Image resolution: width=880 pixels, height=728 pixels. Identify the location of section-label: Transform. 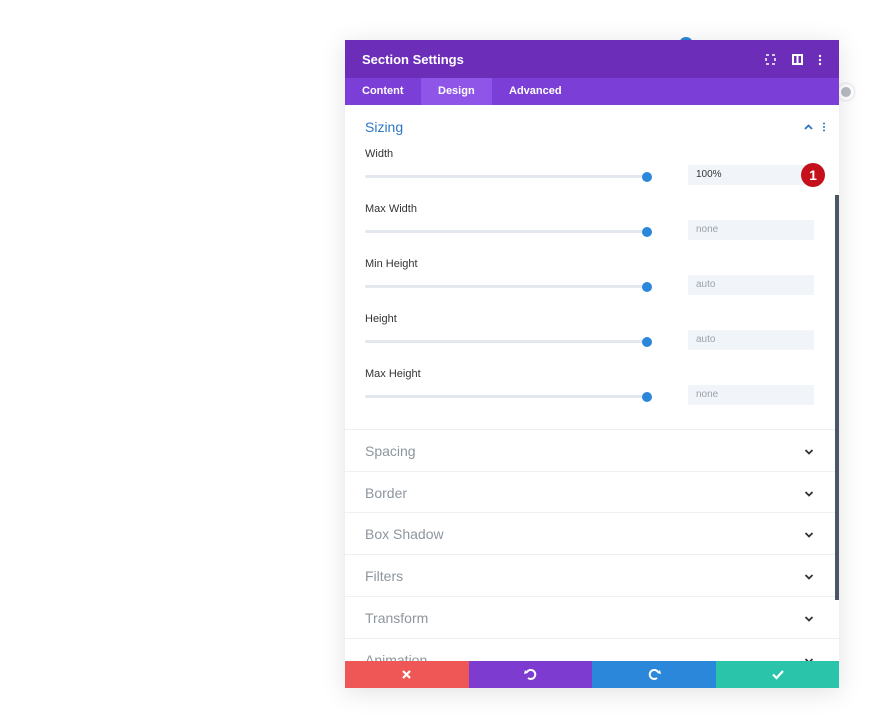
(397, 617).